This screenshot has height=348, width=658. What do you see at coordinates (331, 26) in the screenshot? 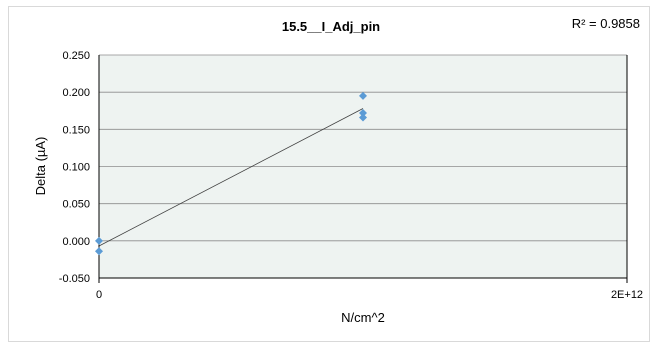
I see `chart-title: 15.5__I_Adj_pin` at bounding box center [331, 26].